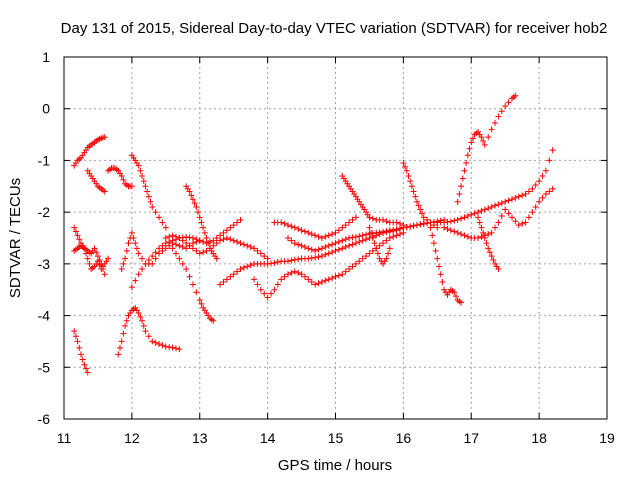 The height and width of the screenshot is (480, 640). Describe the element at coordinates (268, 438) in the screenshot. I see `x-tick-label: 14` at that location.